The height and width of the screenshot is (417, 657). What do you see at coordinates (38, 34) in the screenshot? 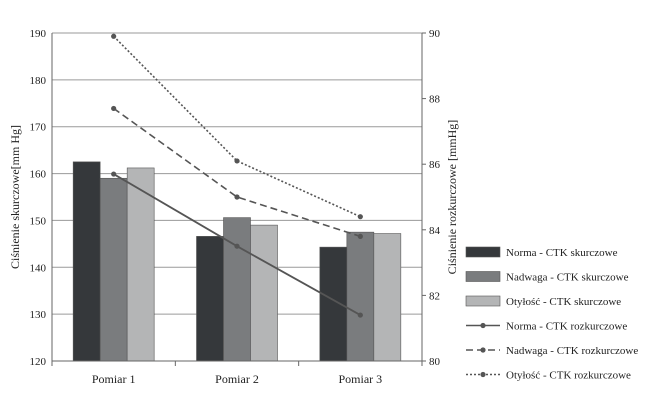
I see `y-tick-label-left: 190` at bounding box center [38, 34].